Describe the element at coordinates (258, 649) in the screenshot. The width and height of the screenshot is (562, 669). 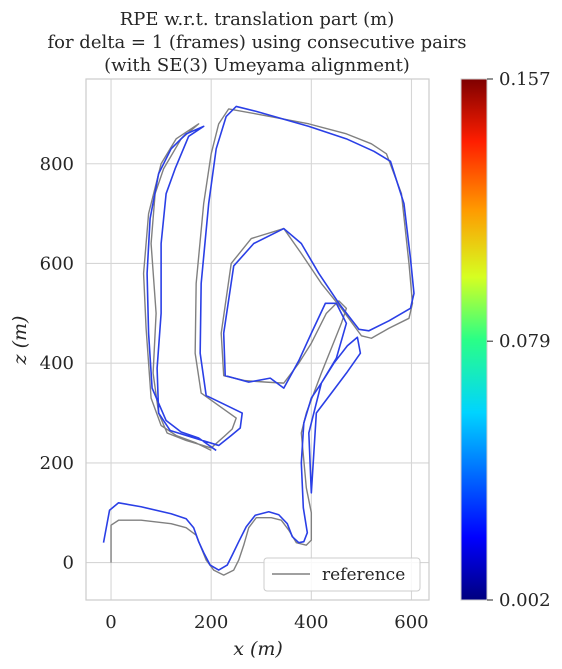
I see `x-axis-label: x (m)` at that location.